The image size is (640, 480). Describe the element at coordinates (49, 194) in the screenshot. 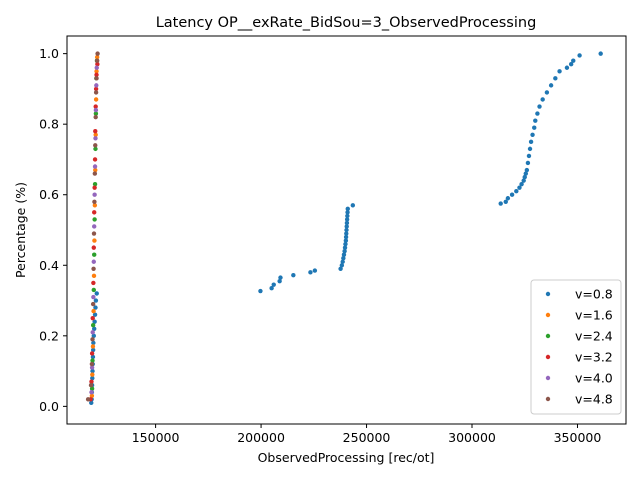

I see `y-tick-label: 0.6` at that location.